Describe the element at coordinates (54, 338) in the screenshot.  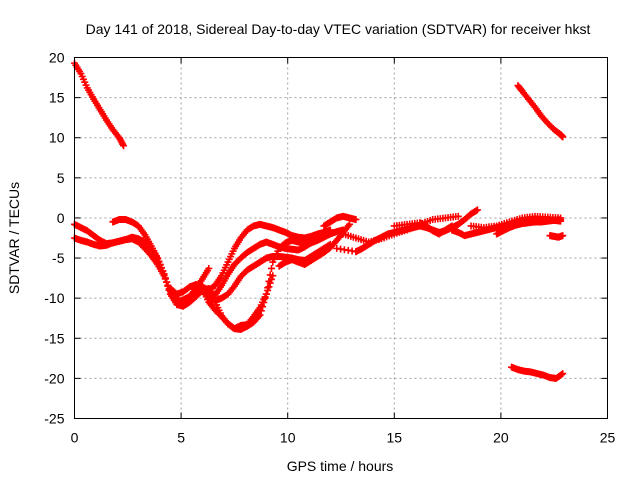
I see `y-tick-label: -15` at that location.